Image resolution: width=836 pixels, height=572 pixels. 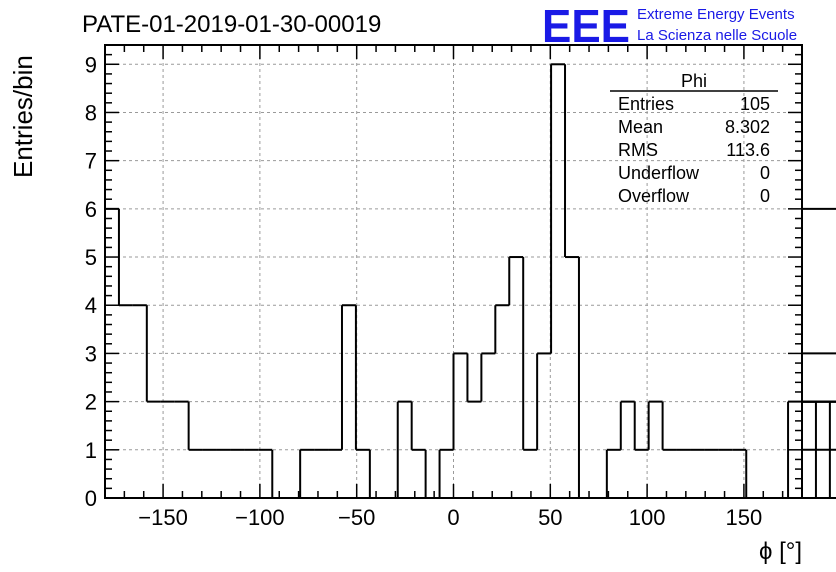 I want to click on eee-logo-line2: La Scienza nelle Scuole, so click(x=717, y=35).